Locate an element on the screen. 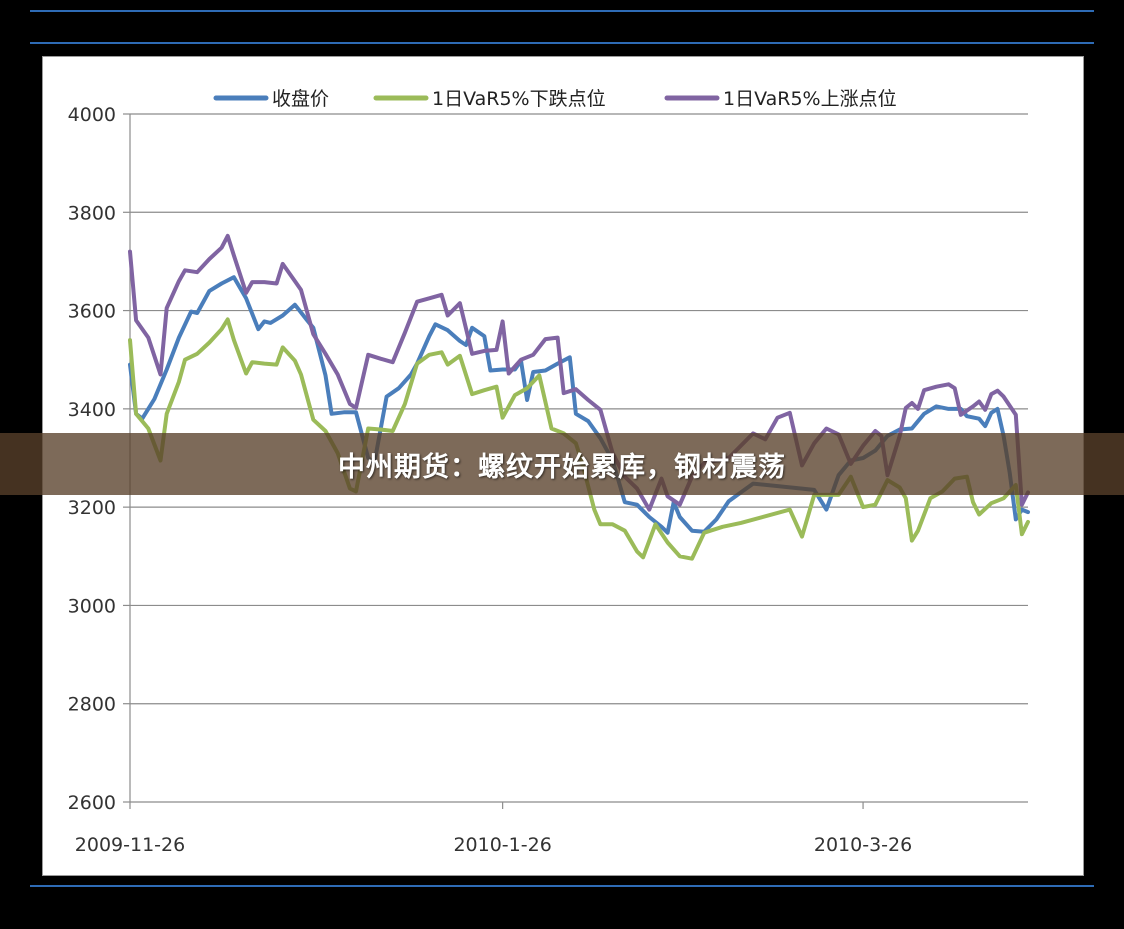 The height and width of the screenshot is (929, 1124). y-tick-label-3400: 3400 is located at coordinates (92, 410).